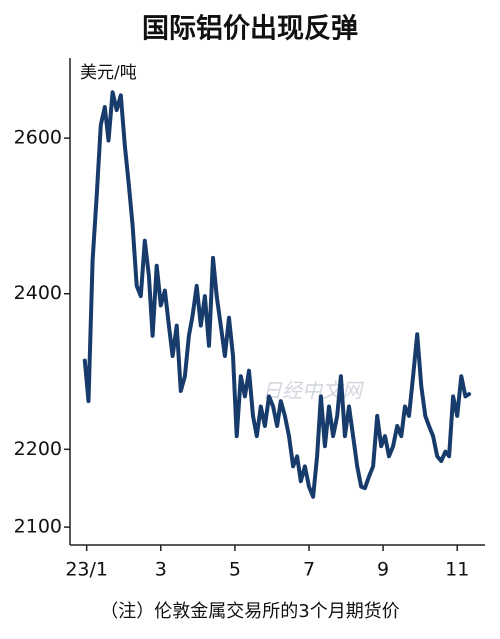 This screenshot has width=500, height=639. What do you see at coordinates (108, 73) in the screenshot?
I see `y-axis-label: 美元/吨` at bounding box center [108, 73].